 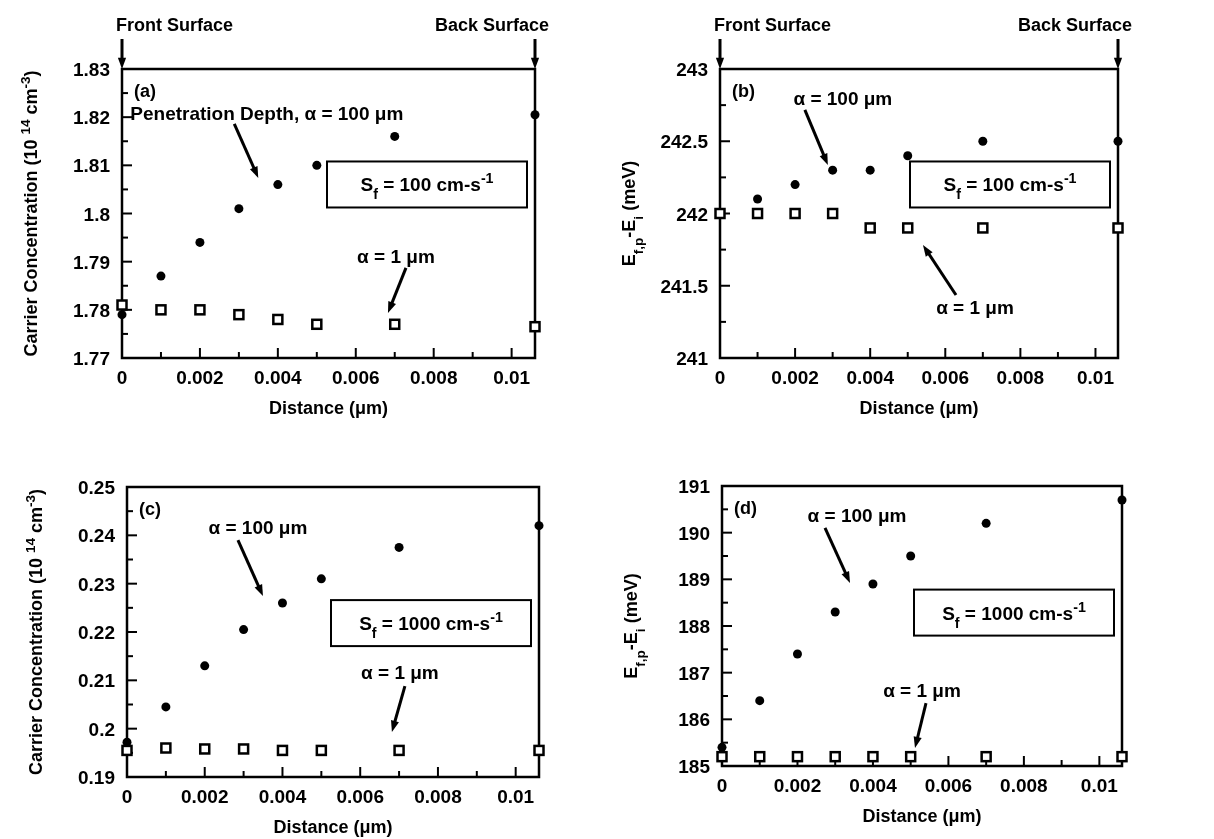 I want to click on annotation: (a), so click(x=145, y=91).